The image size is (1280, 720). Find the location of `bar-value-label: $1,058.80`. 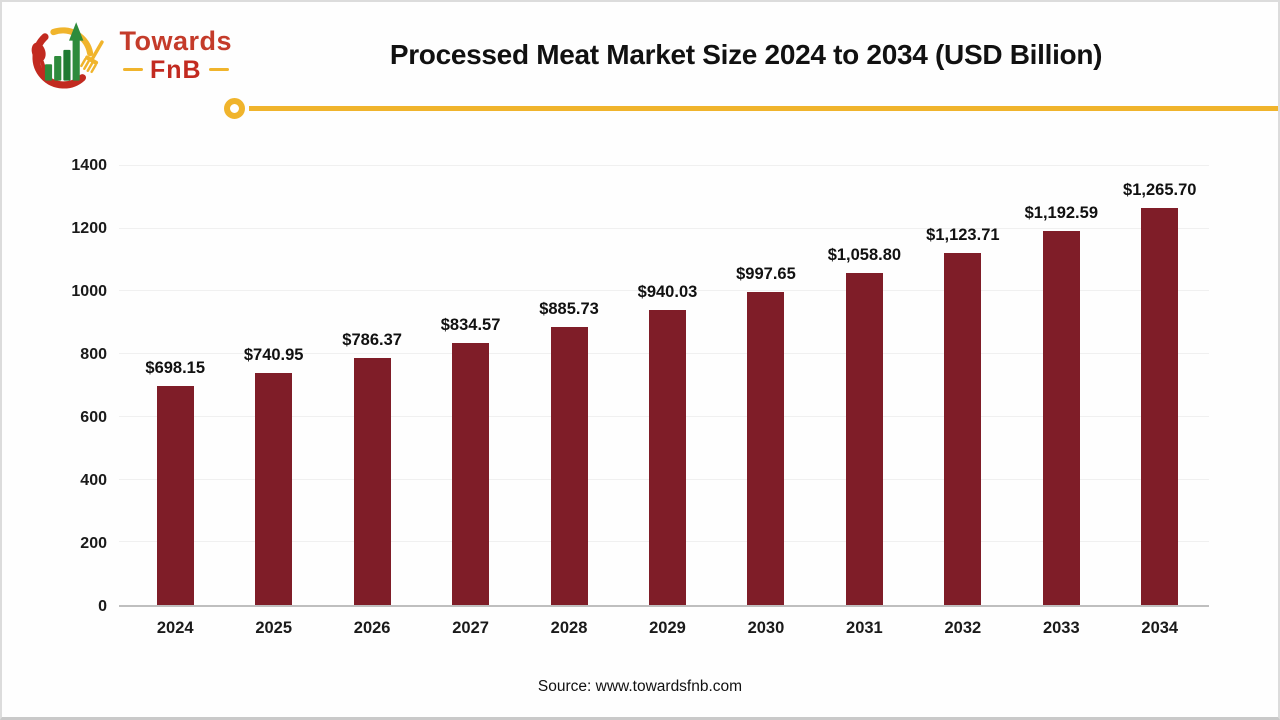

bar-value-label: $1,058.80 is located at coordinates (864, 255).